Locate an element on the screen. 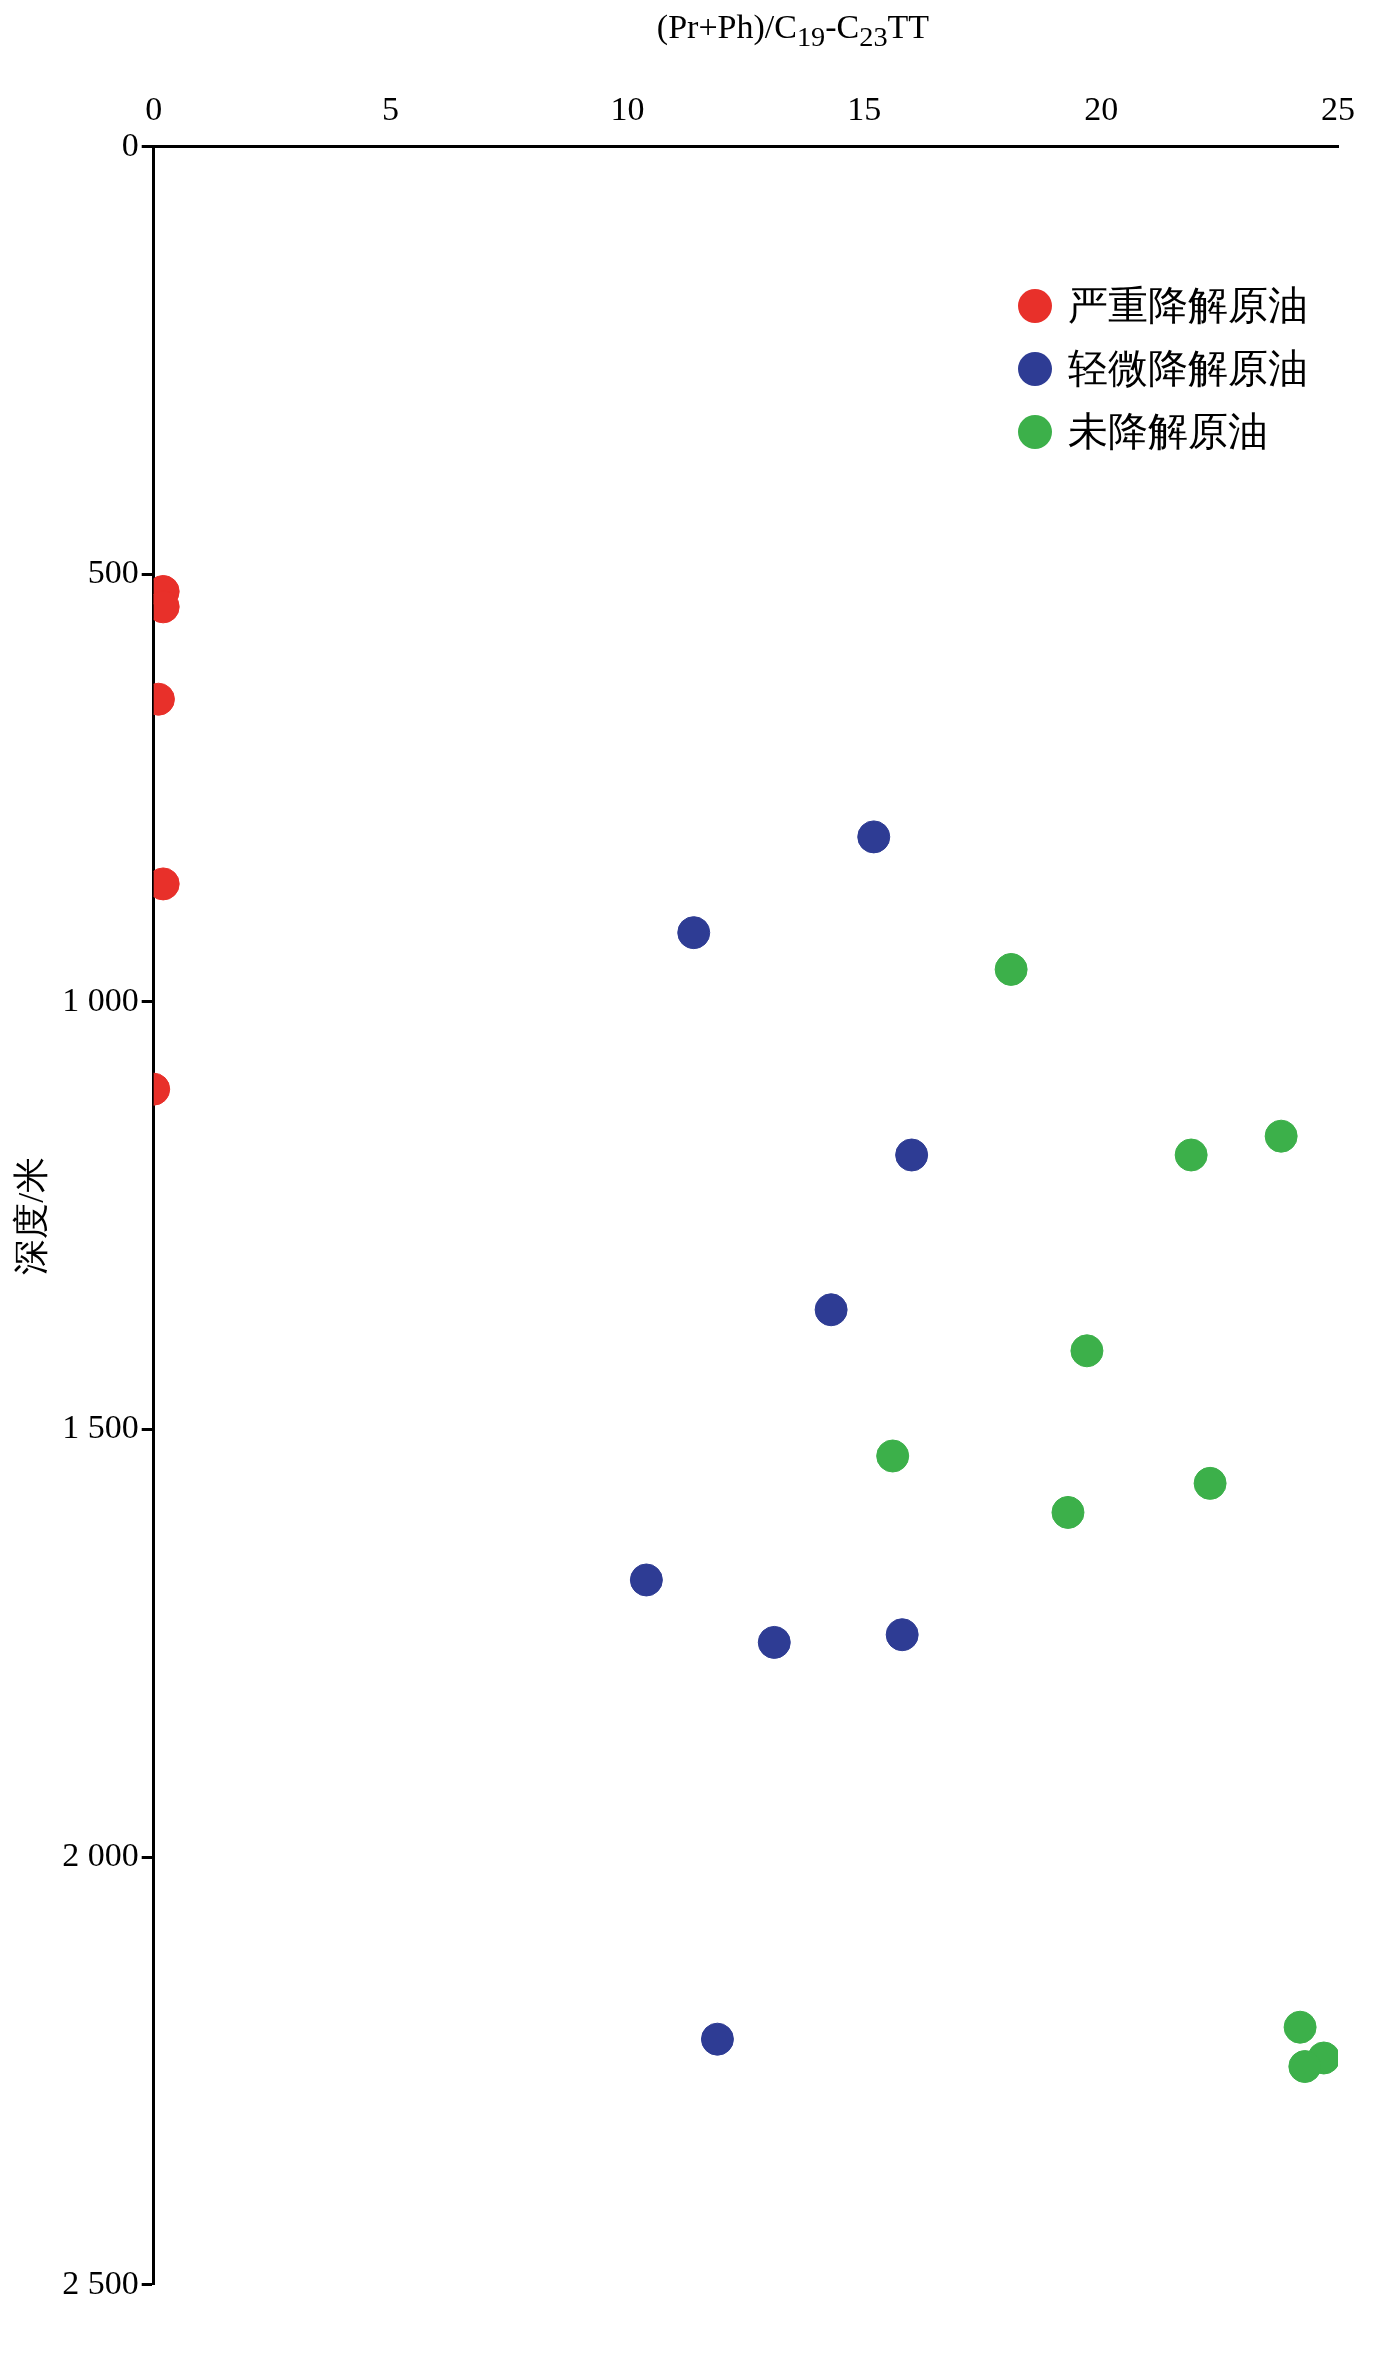  y-tick-label: 0 is located at coordinates (130, 144).